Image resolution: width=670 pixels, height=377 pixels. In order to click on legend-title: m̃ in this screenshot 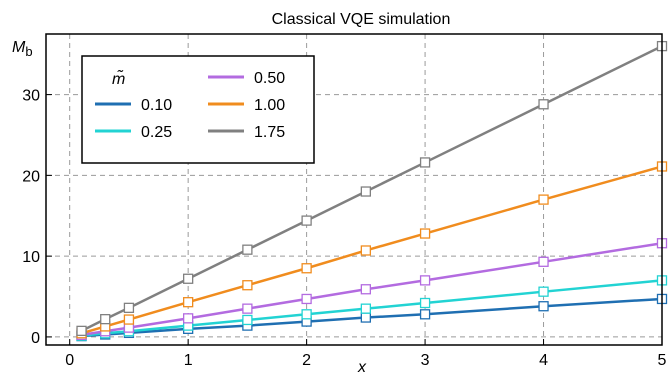, I will do `click(118, 78)`.